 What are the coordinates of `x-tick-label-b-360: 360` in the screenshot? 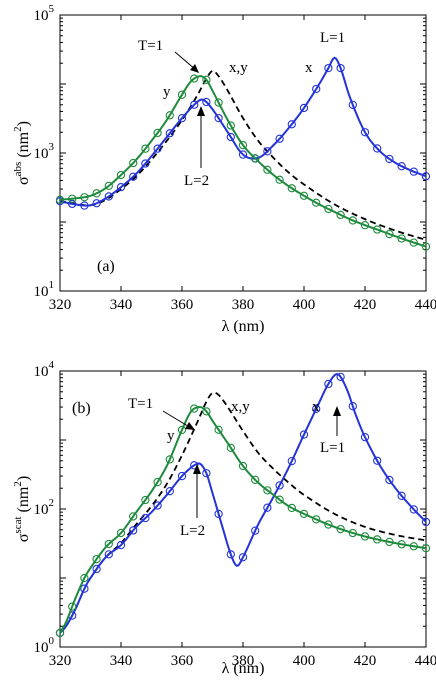 It's located at (182, 661).